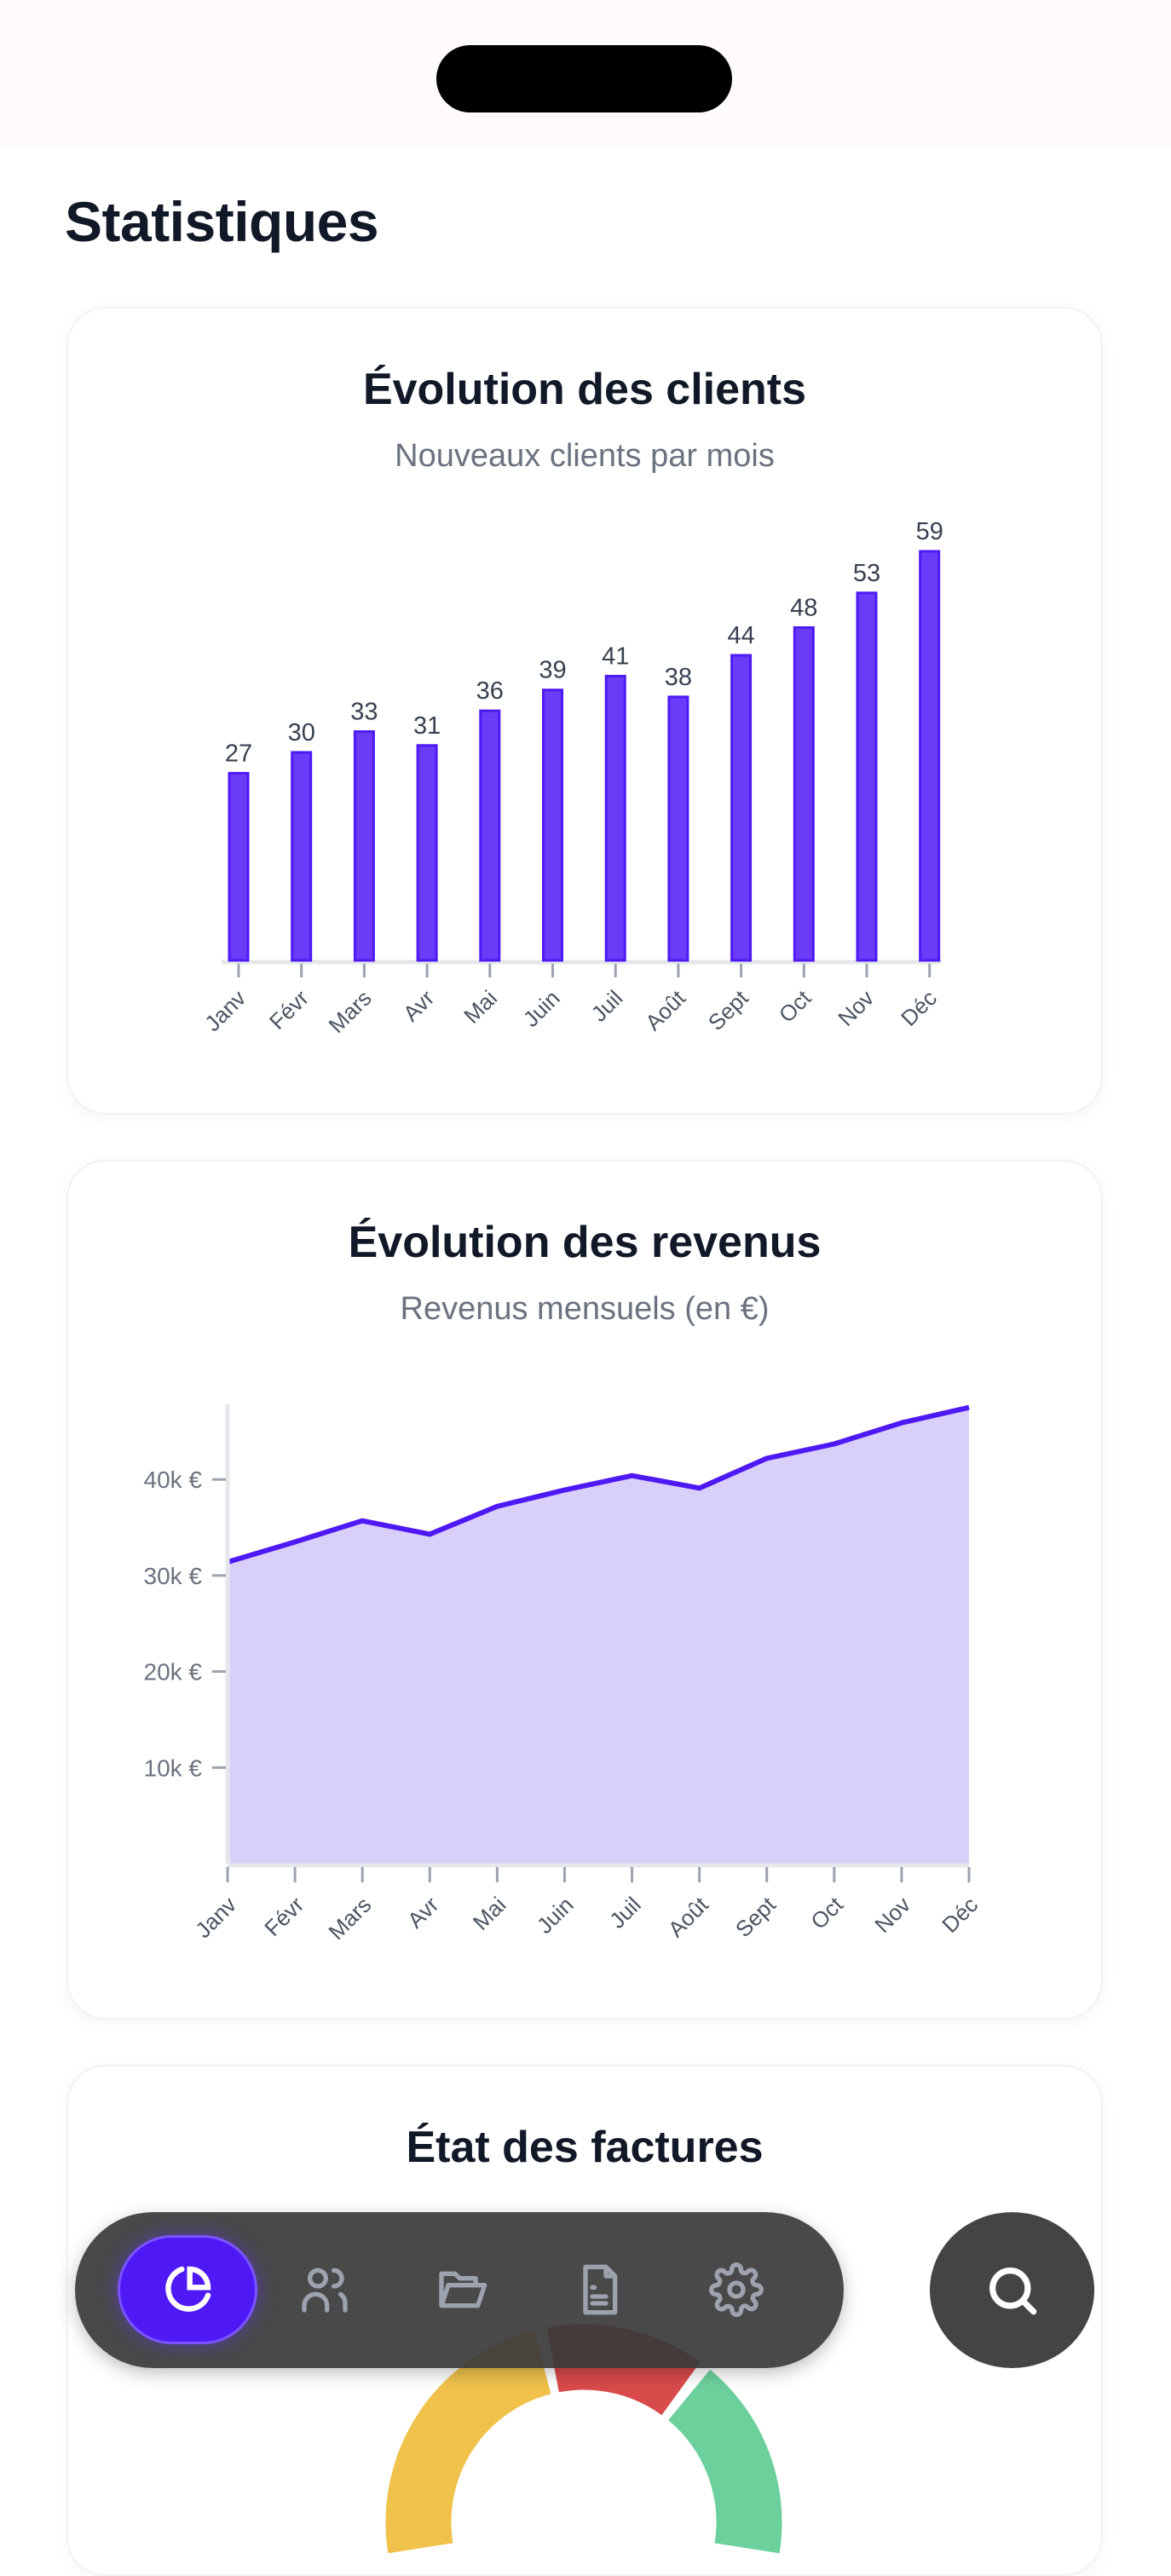  I want to click on folder-icon, so click(463, 2289).